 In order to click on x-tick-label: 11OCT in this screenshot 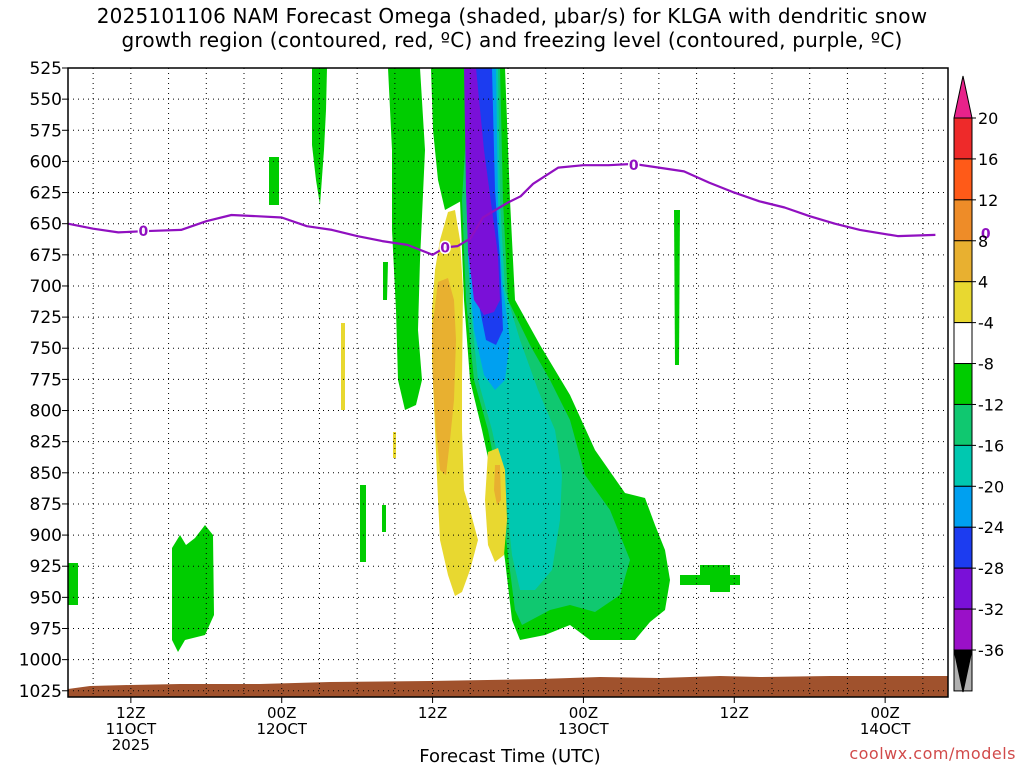, I will do `click(131, 729)`.